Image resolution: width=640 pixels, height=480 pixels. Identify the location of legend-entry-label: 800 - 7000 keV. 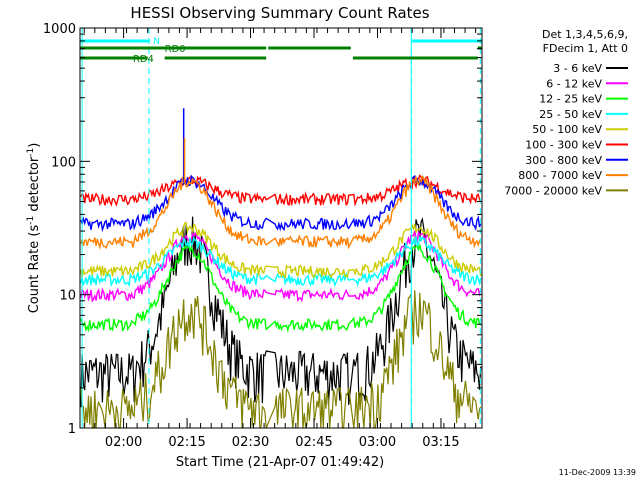
(560, 175).